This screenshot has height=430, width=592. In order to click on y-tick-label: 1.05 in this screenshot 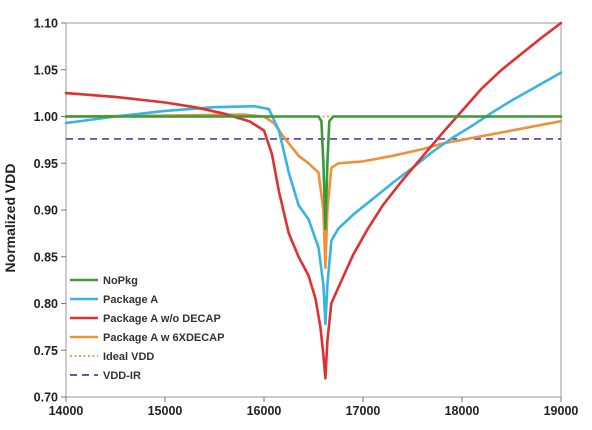, I will do `click(46, 70)`.